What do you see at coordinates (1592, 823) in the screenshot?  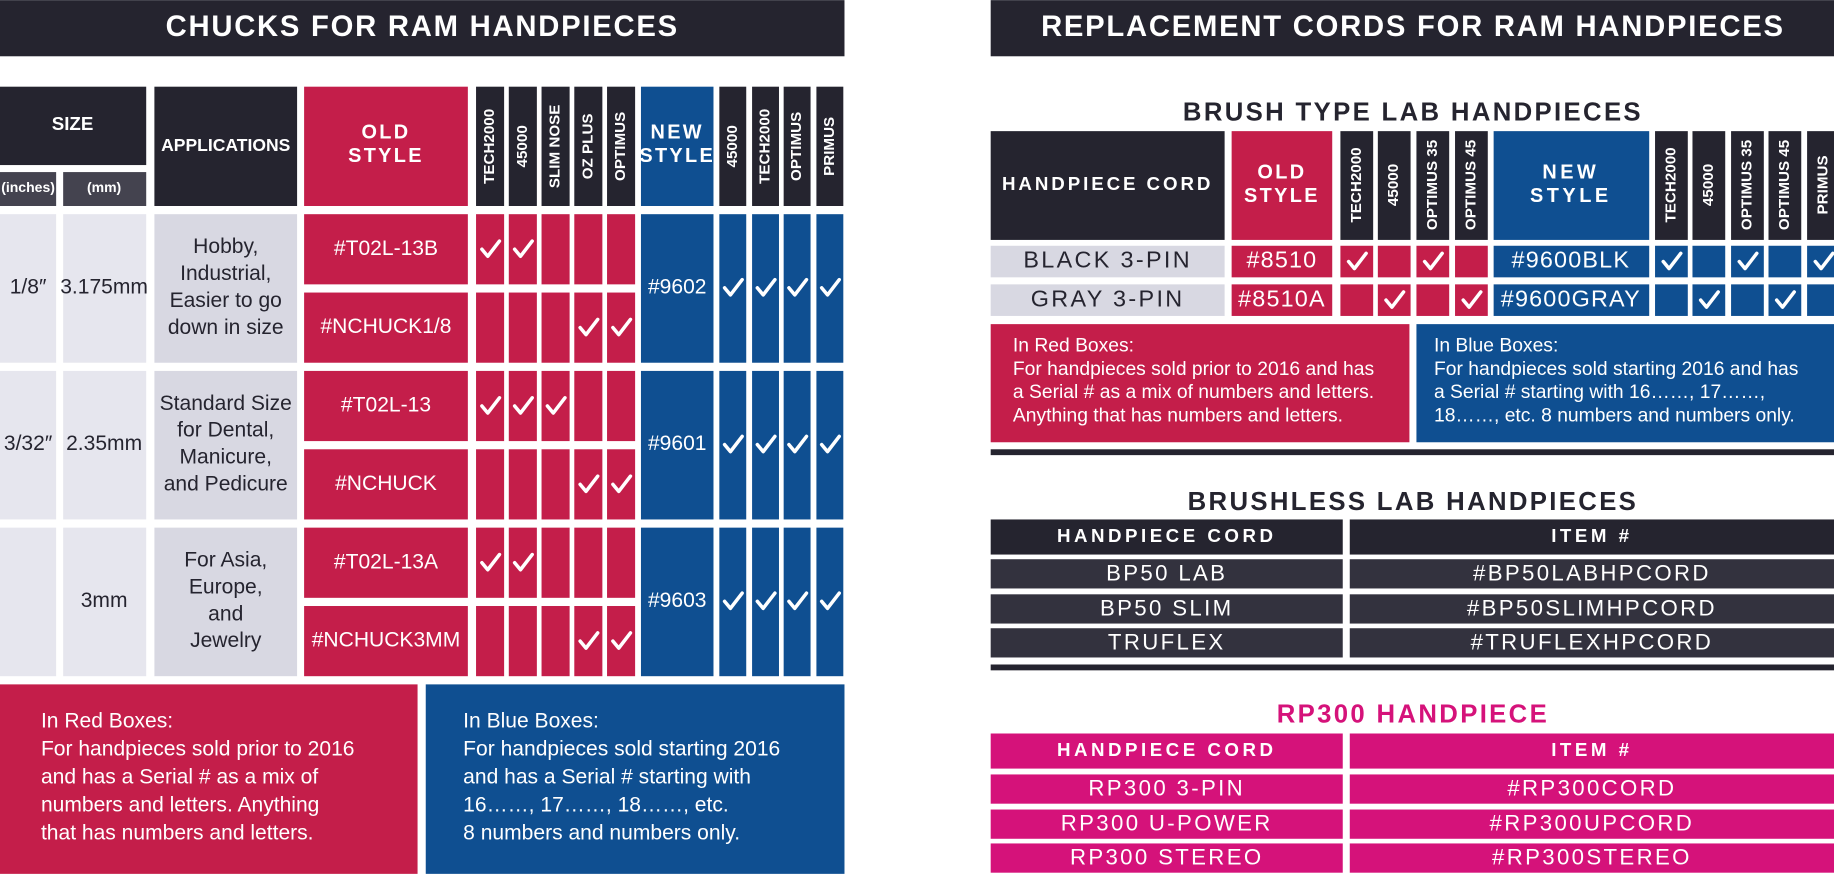 I see `label: #RP300UPCORD` at bounding box center [1592, 823].